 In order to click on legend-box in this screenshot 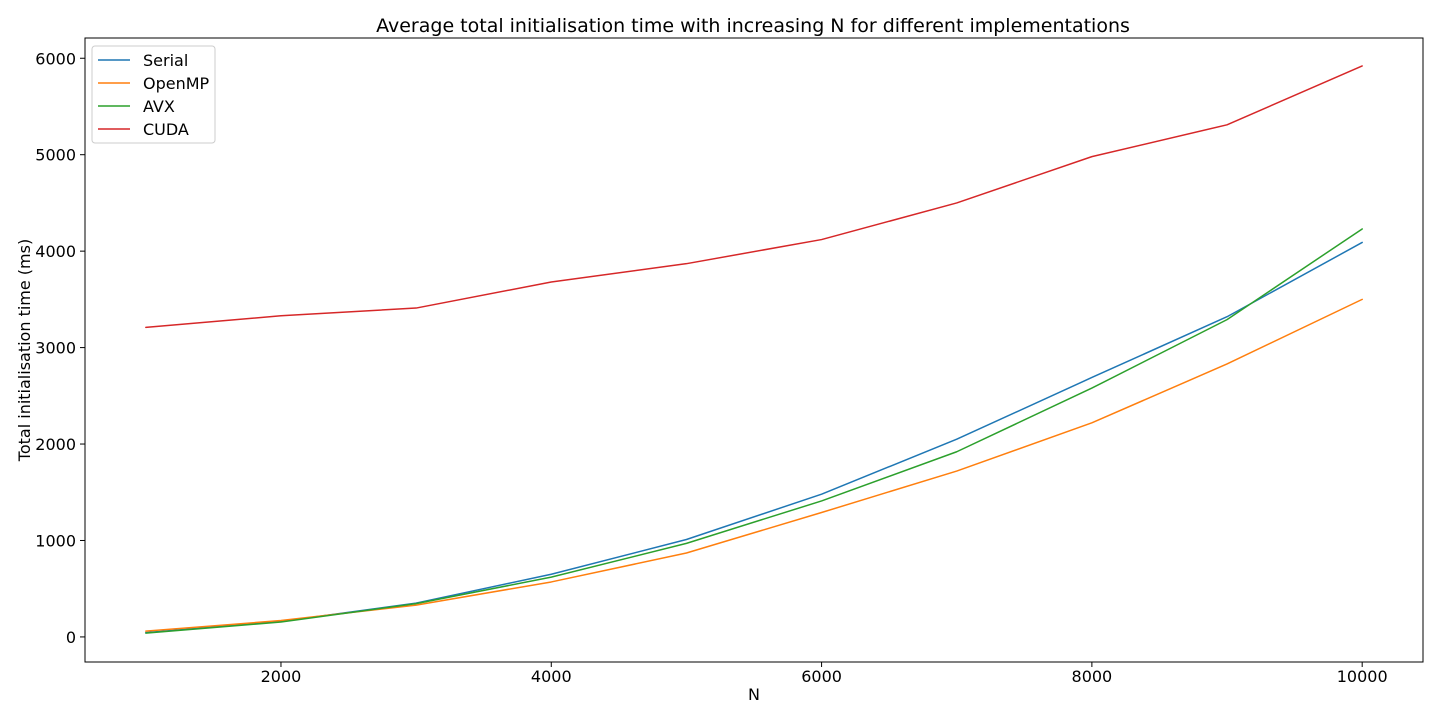, I will do `click(153, 94)`.